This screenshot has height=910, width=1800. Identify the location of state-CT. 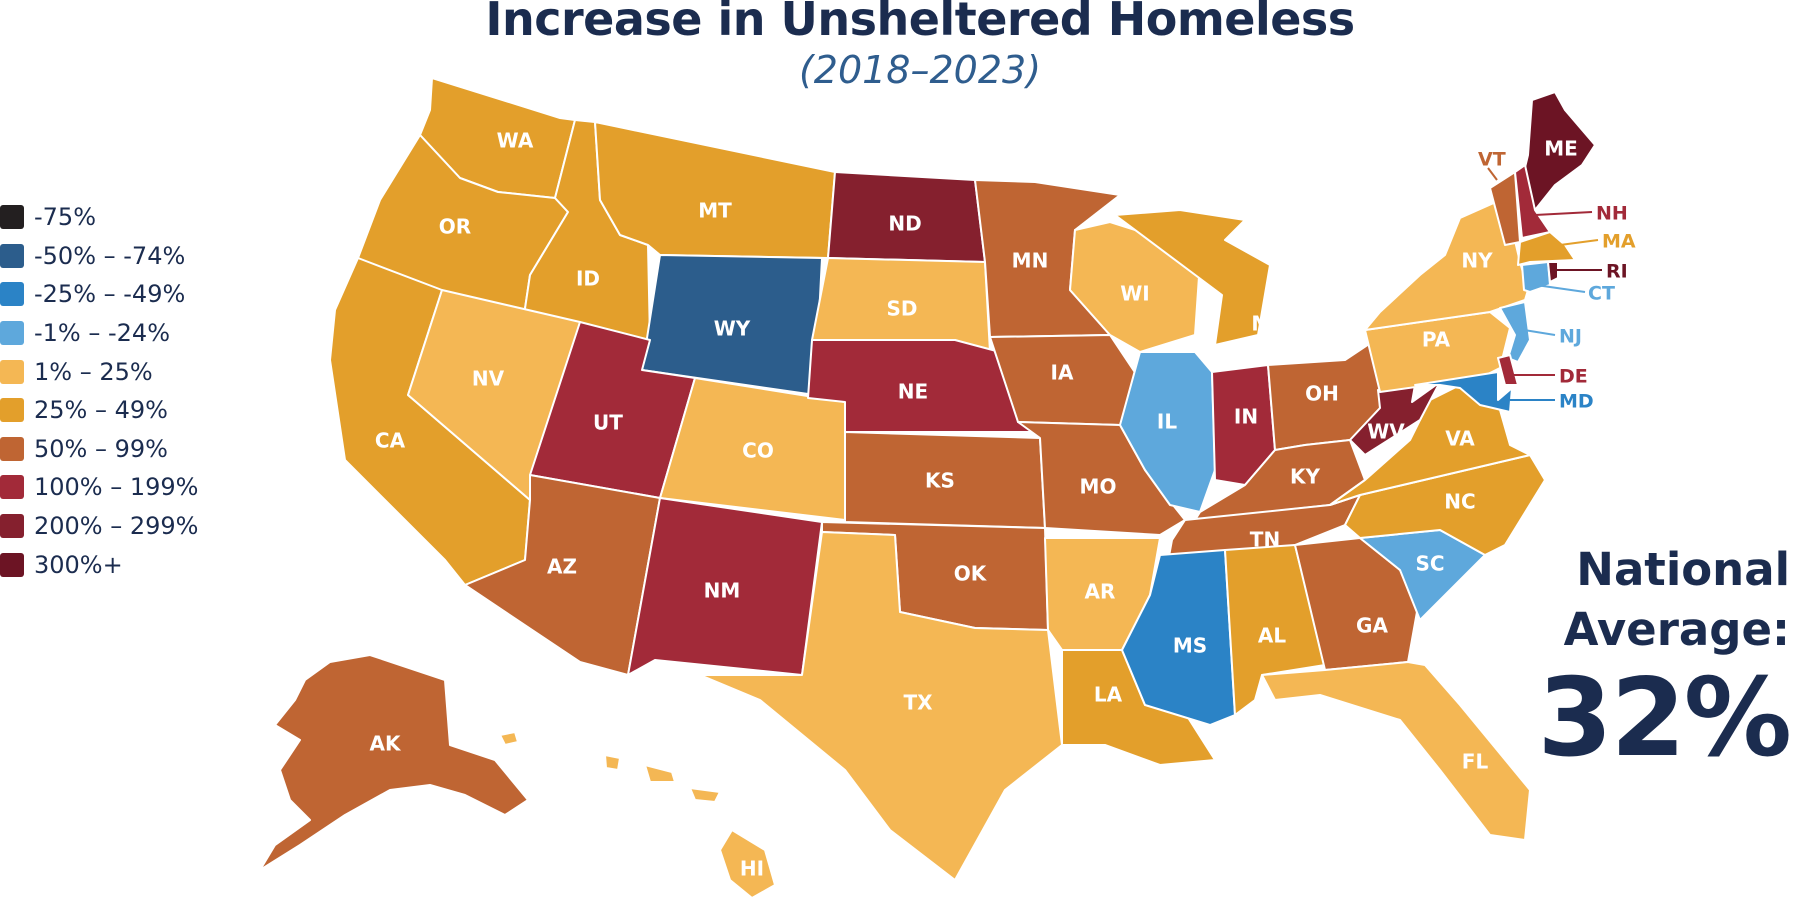
(1536, 277).